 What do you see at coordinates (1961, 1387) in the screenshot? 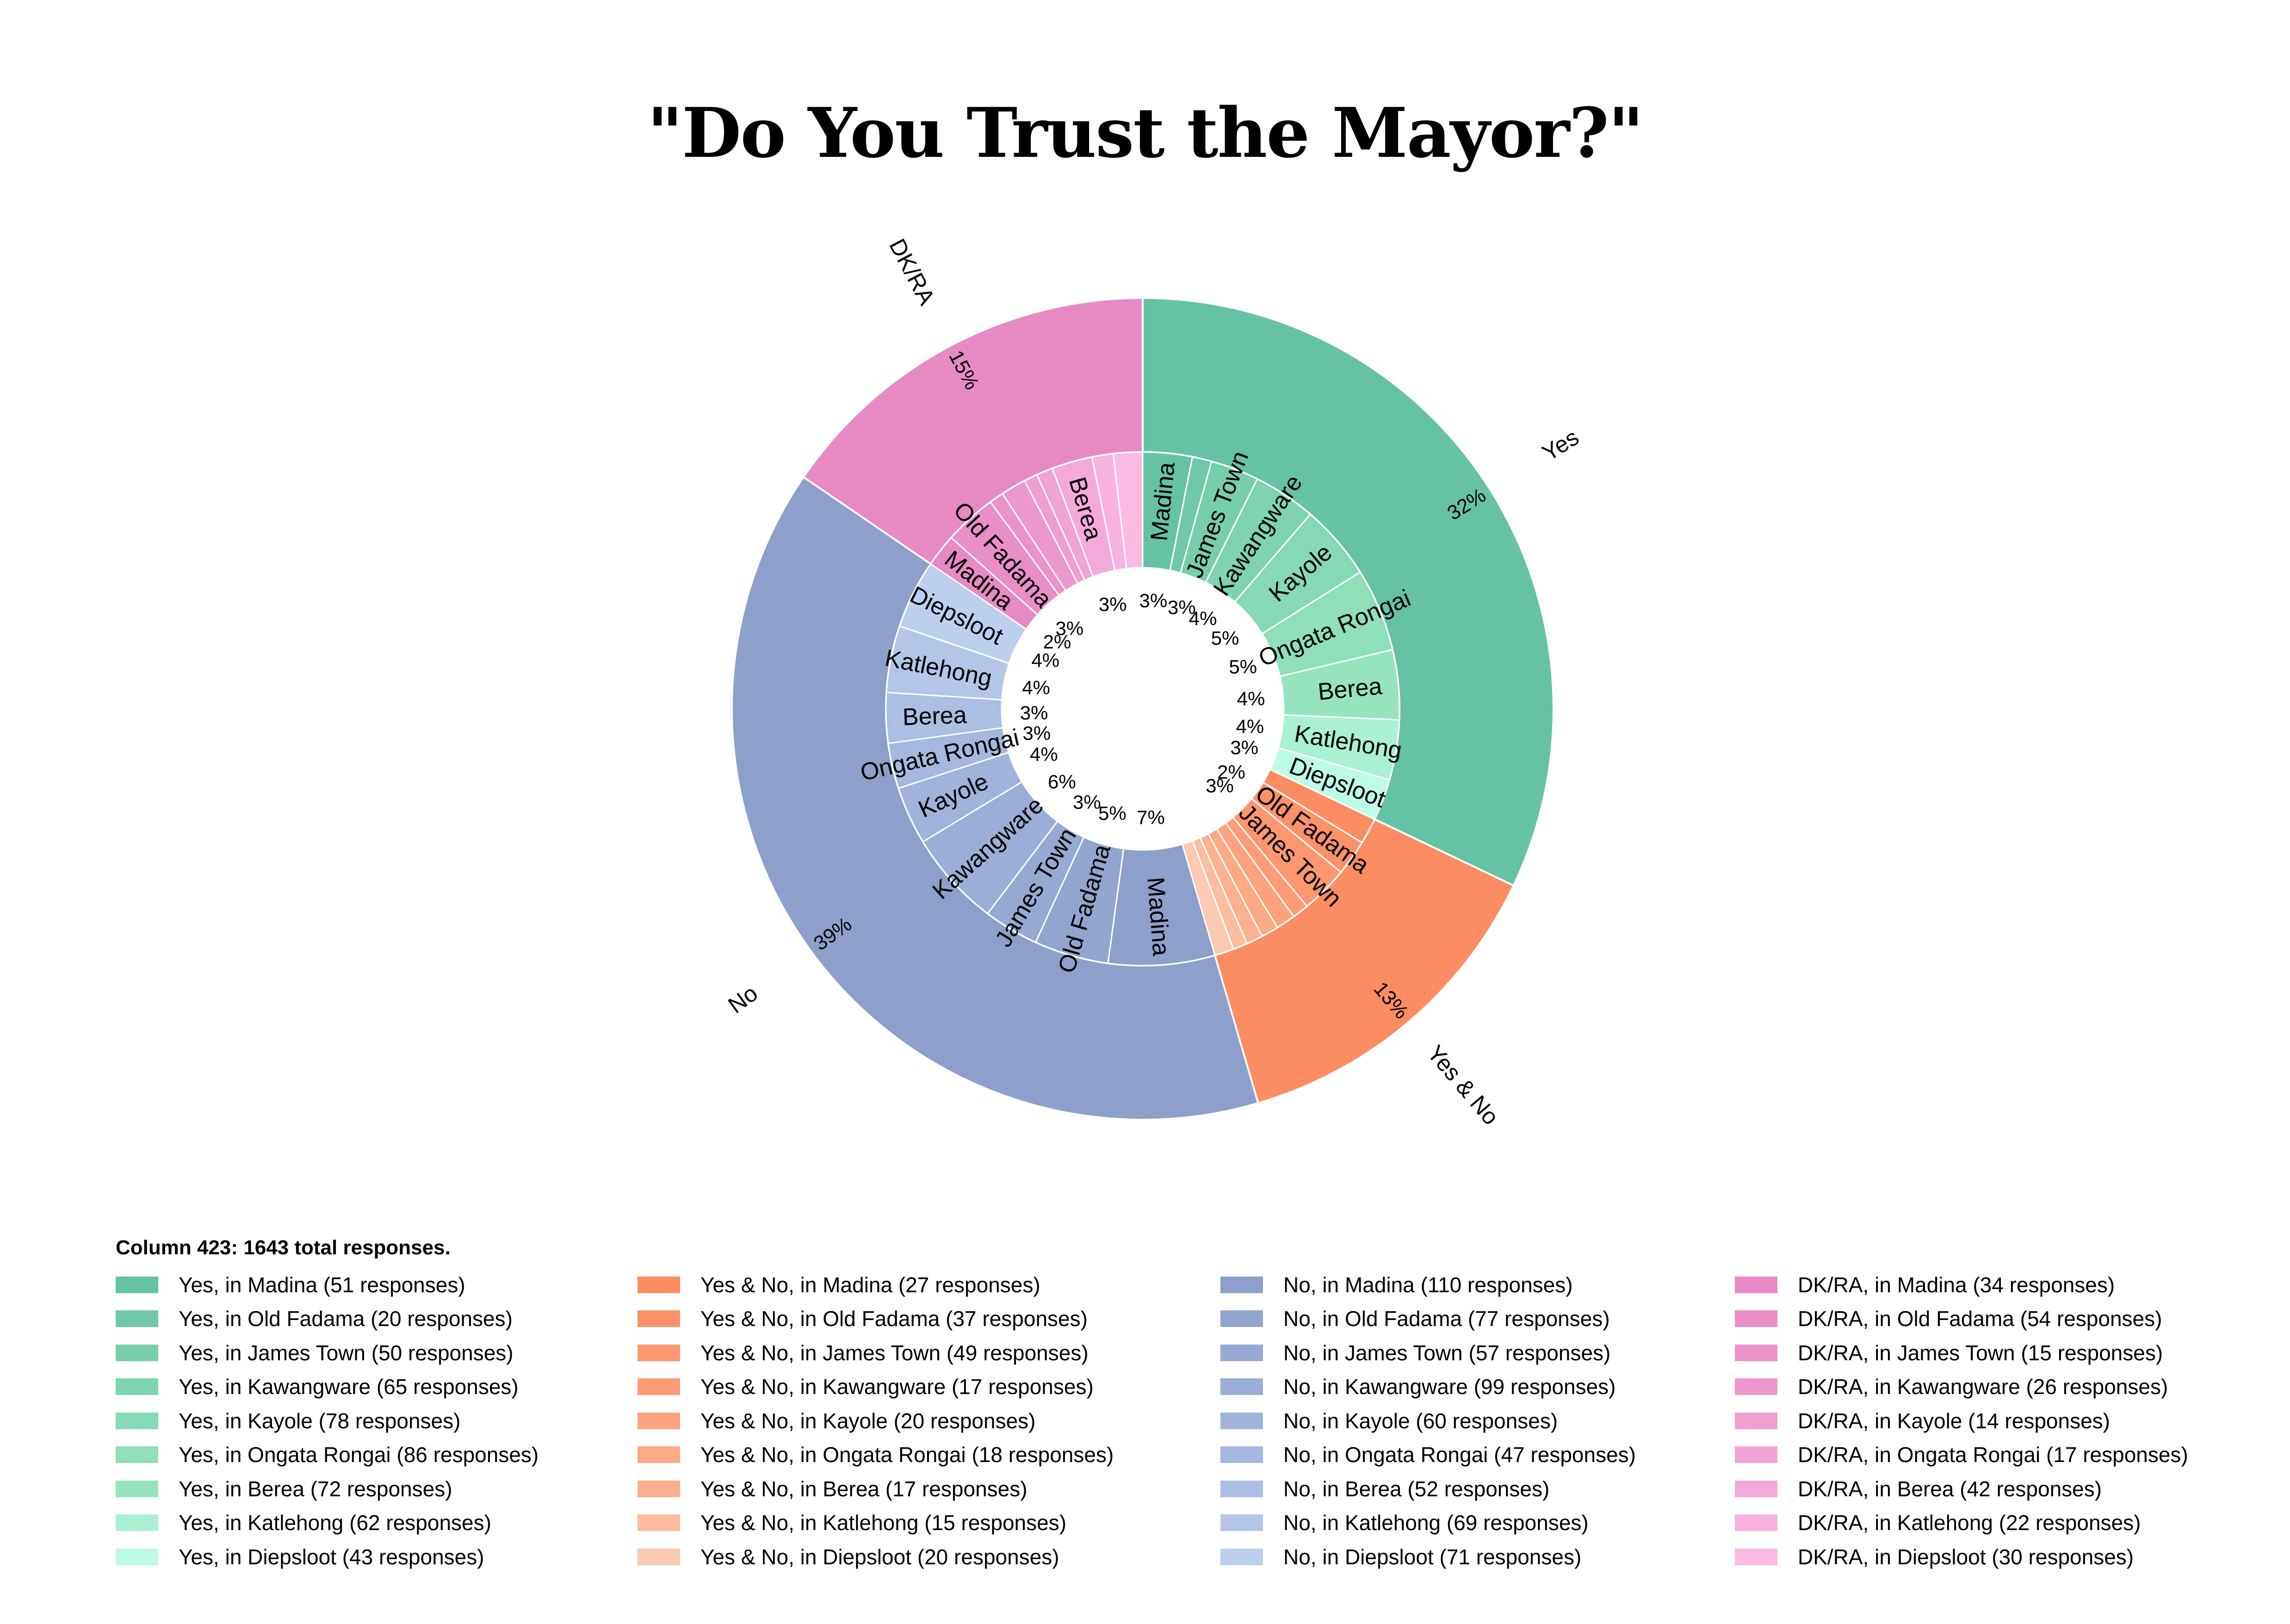
I see `legend-item: DK/RA, in Kawangware (26 responses)` at bounding box center [1961, 1387].